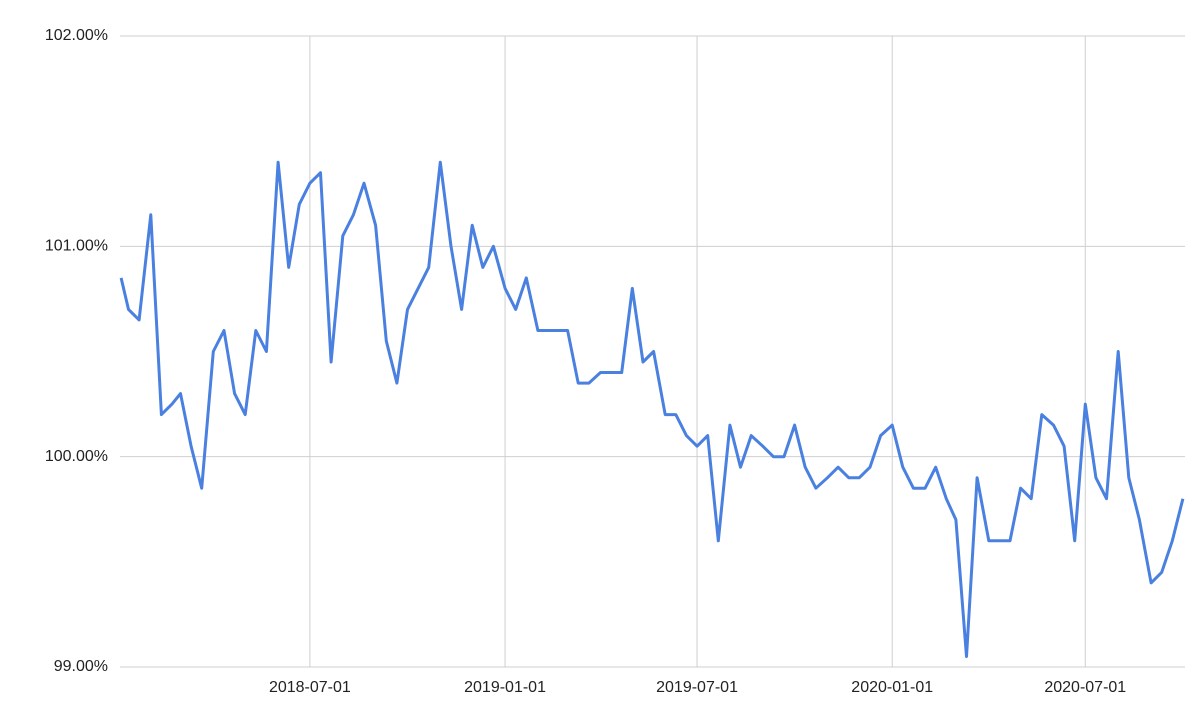  What do you see at coordinates (1085, 687) in the screenshot?
I see `x-tick-label: 2020-07-01` at bounding box center [1085, 687].